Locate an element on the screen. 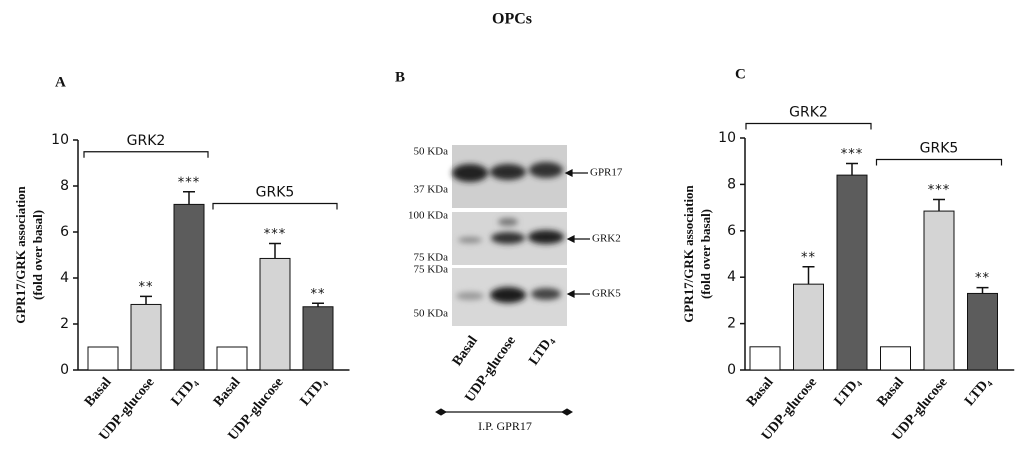 Image resolution: width=1024 pixels, height=469 pixels. panel-label: C is located at coordinates (740, 74).